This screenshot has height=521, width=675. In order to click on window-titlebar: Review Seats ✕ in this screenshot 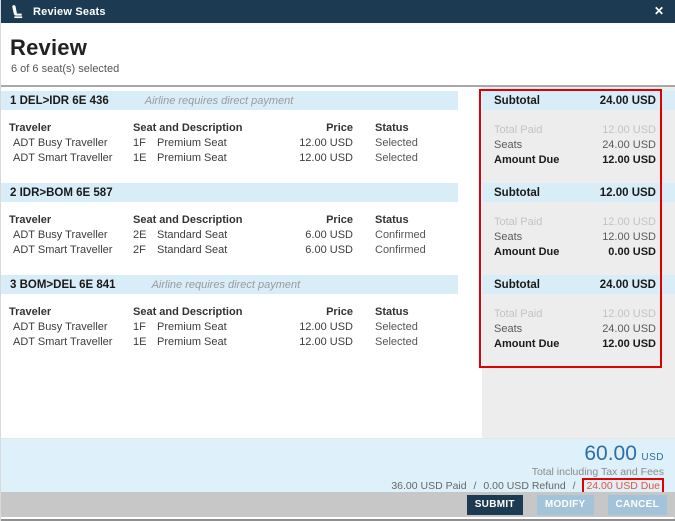, I will do `click(338, 11)`.